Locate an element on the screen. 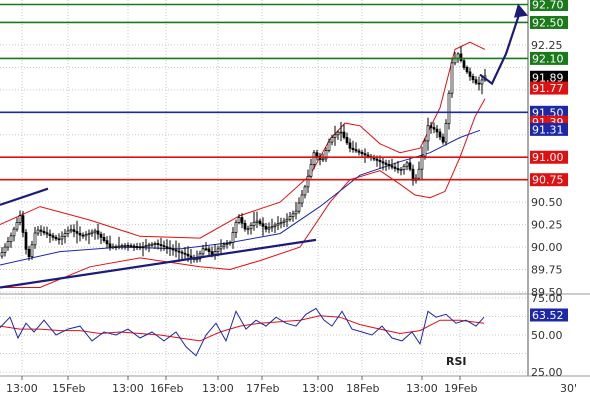  rsi-label: RSI is located at coordinates (456, 361).